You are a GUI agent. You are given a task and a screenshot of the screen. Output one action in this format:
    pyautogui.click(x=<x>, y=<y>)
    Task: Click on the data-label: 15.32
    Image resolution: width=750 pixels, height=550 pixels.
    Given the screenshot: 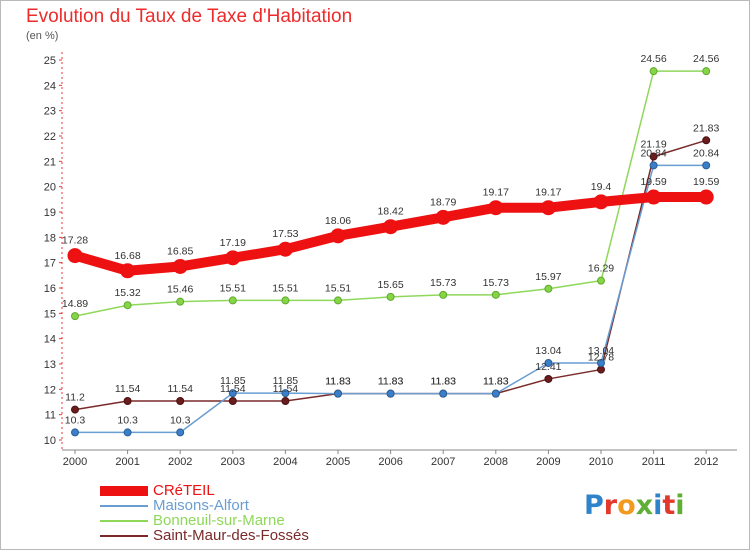 What is the action you would take?
    pyautogui.click(x=127, y=293)
    